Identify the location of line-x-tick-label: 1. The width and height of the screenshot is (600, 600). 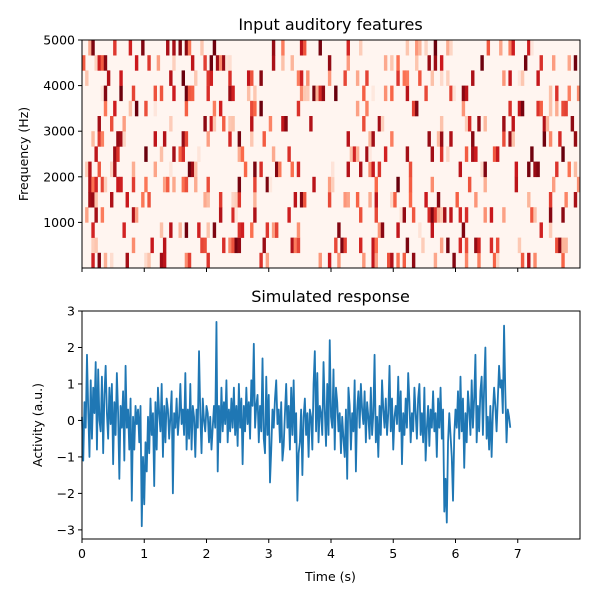
(144, 553).